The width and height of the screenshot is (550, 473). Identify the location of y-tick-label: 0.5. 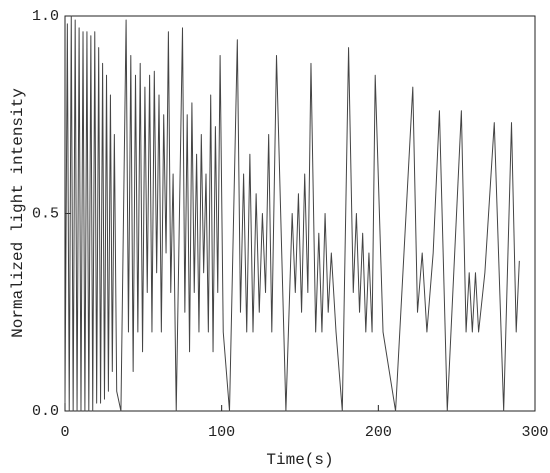
(45, 213).